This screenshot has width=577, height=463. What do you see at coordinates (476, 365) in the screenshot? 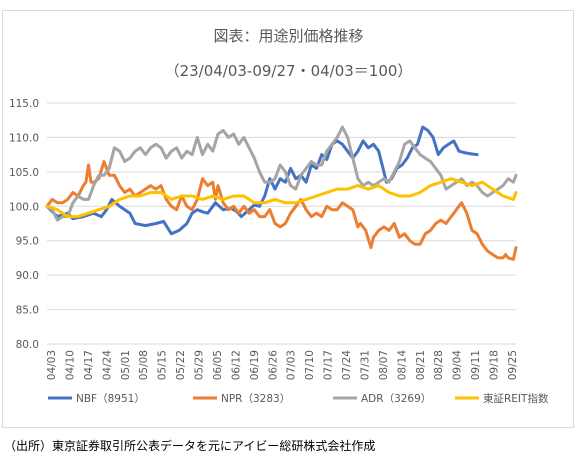
I see `x-tick-label: 09/11` at bounding box center [476, 365].